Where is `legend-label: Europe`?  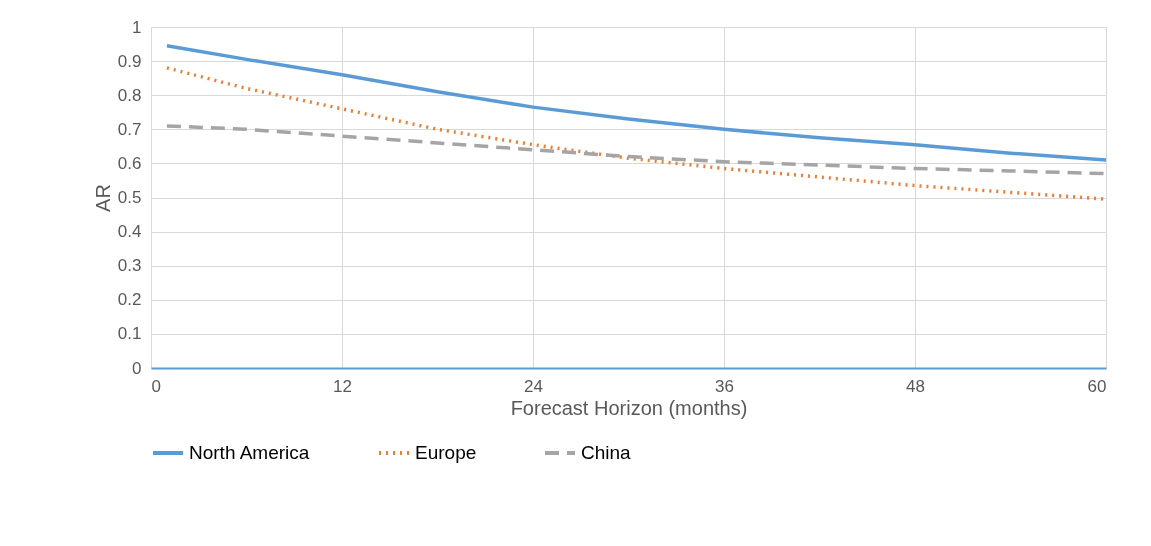 legend-label: Europe is located at coordinates (446, 452).